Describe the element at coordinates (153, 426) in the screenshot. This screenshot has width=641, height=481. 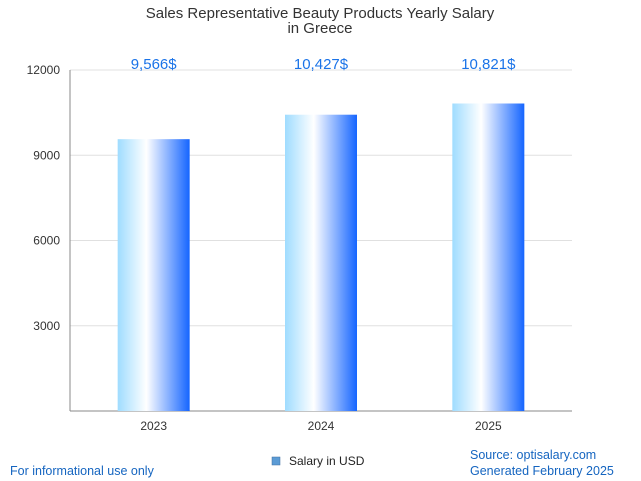
I see `x-tick-label-2023: 2023` at that location.